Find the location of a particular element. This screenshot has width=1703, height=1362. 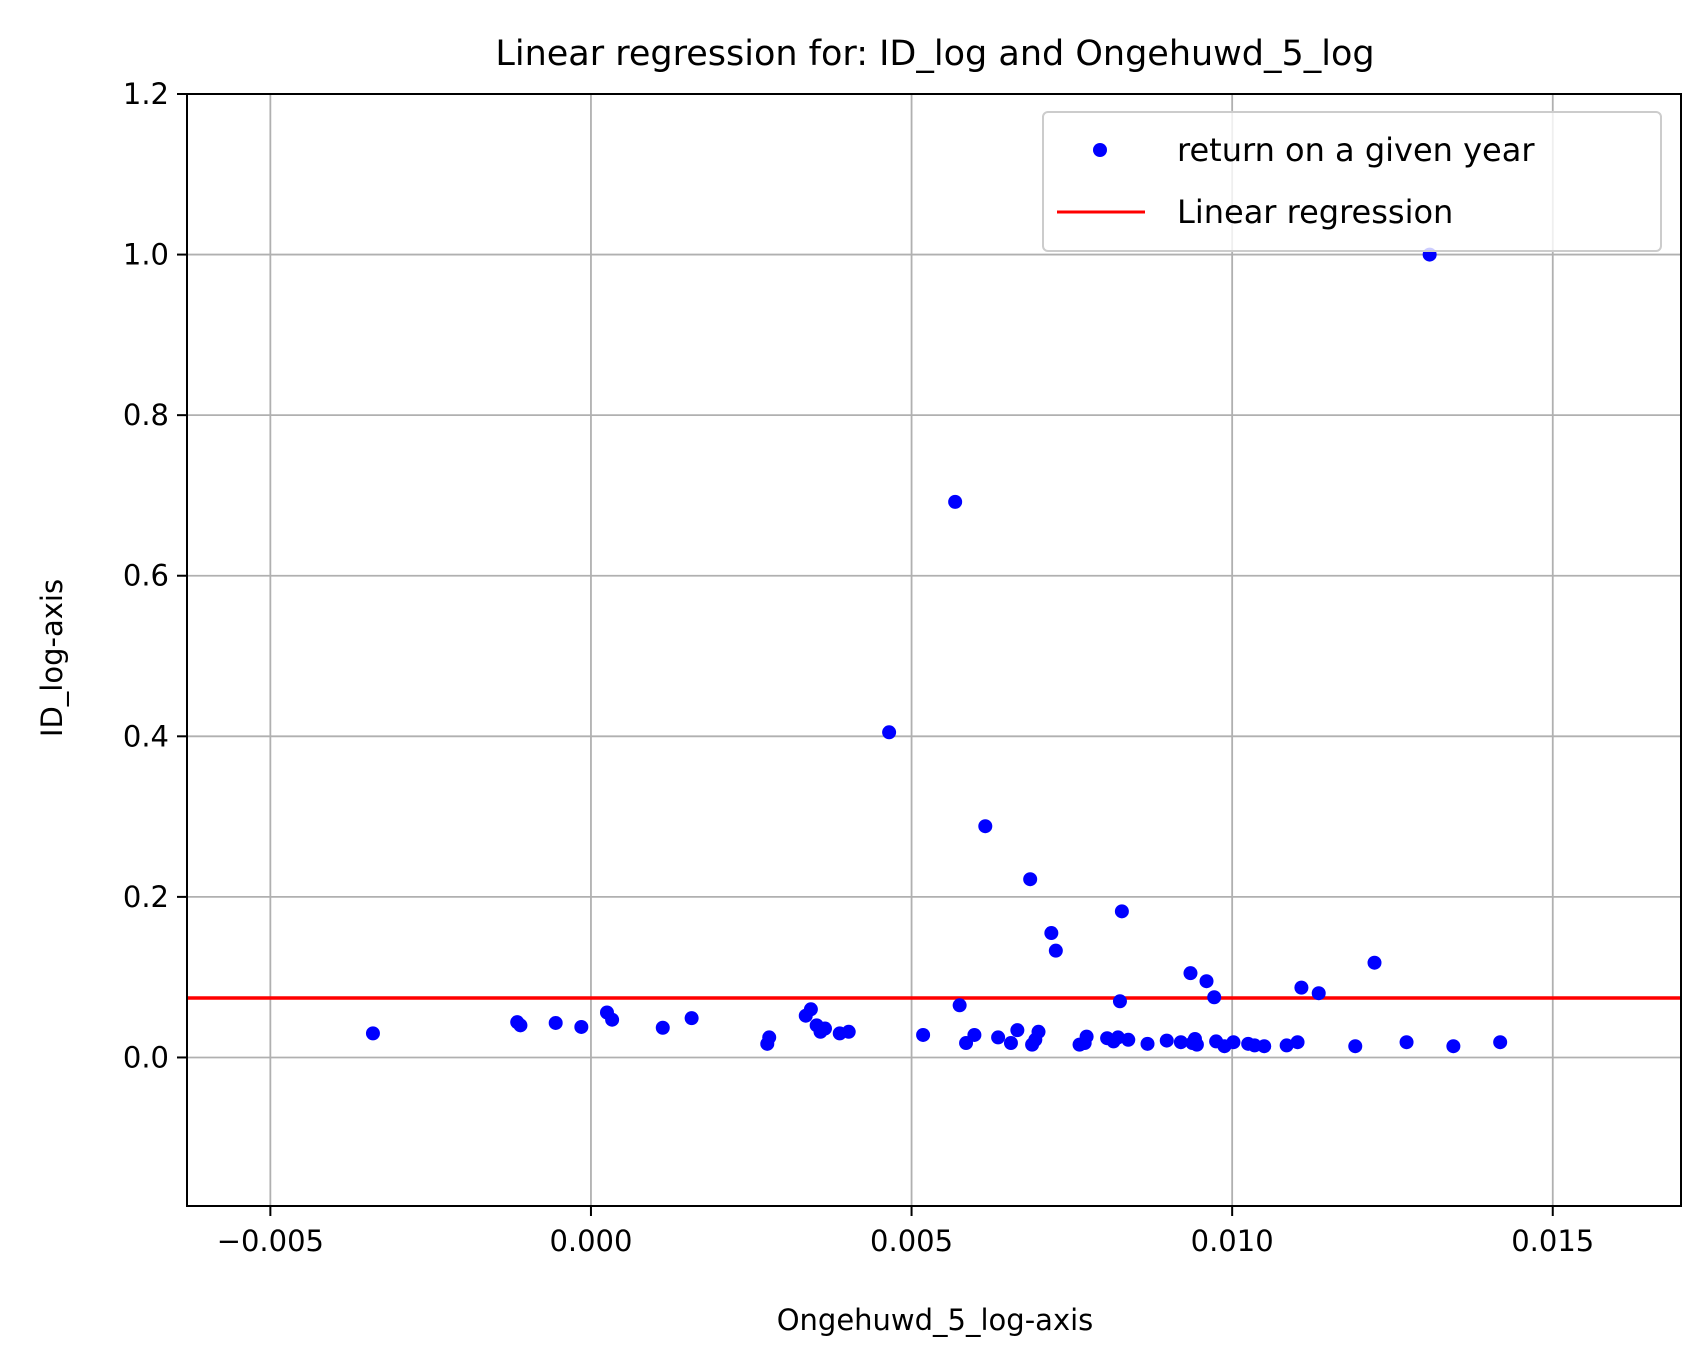

legend-label-points: return on a given year is located at coordinates (1356, 150).